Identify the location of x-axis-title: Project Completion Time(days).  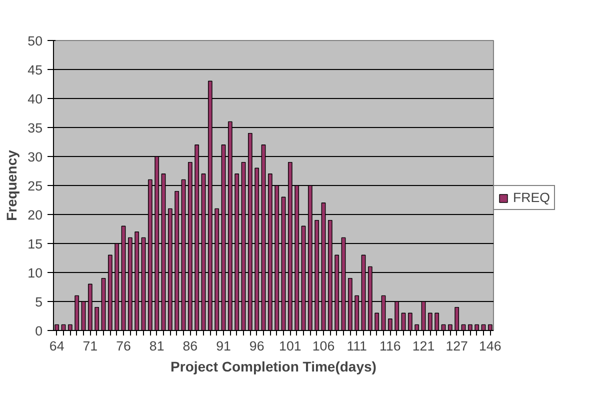
(273, 366).